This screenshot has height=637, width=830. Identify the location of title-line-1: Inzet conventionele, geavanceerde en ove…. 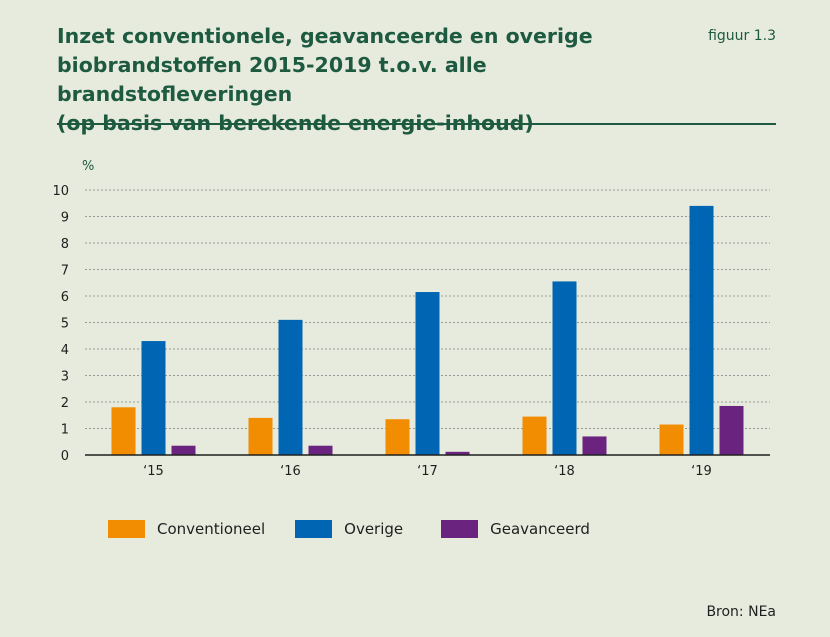
(325, 36).